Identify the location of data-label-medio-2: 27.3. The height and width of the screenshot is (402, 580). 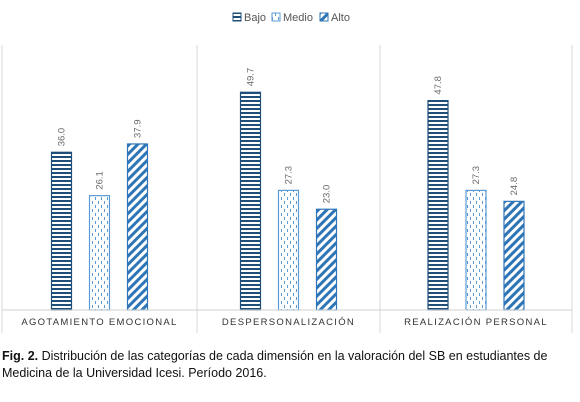
(476, 175).